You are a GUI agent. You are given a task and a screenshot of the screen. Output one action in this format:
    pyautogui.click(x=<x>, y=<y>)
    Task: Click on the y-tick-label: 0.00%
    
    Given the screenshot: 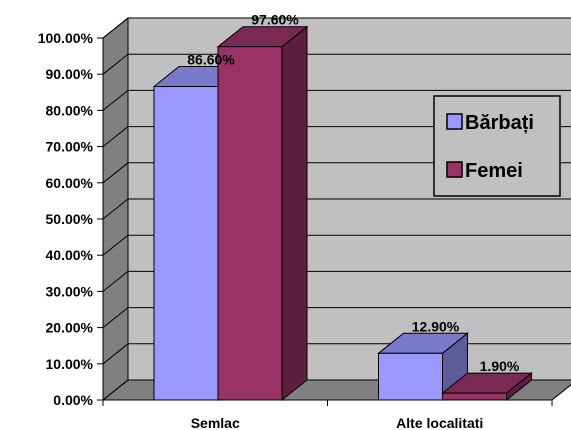 What is the action you would take?
    pyautogui.click(x=73, y=400)
    